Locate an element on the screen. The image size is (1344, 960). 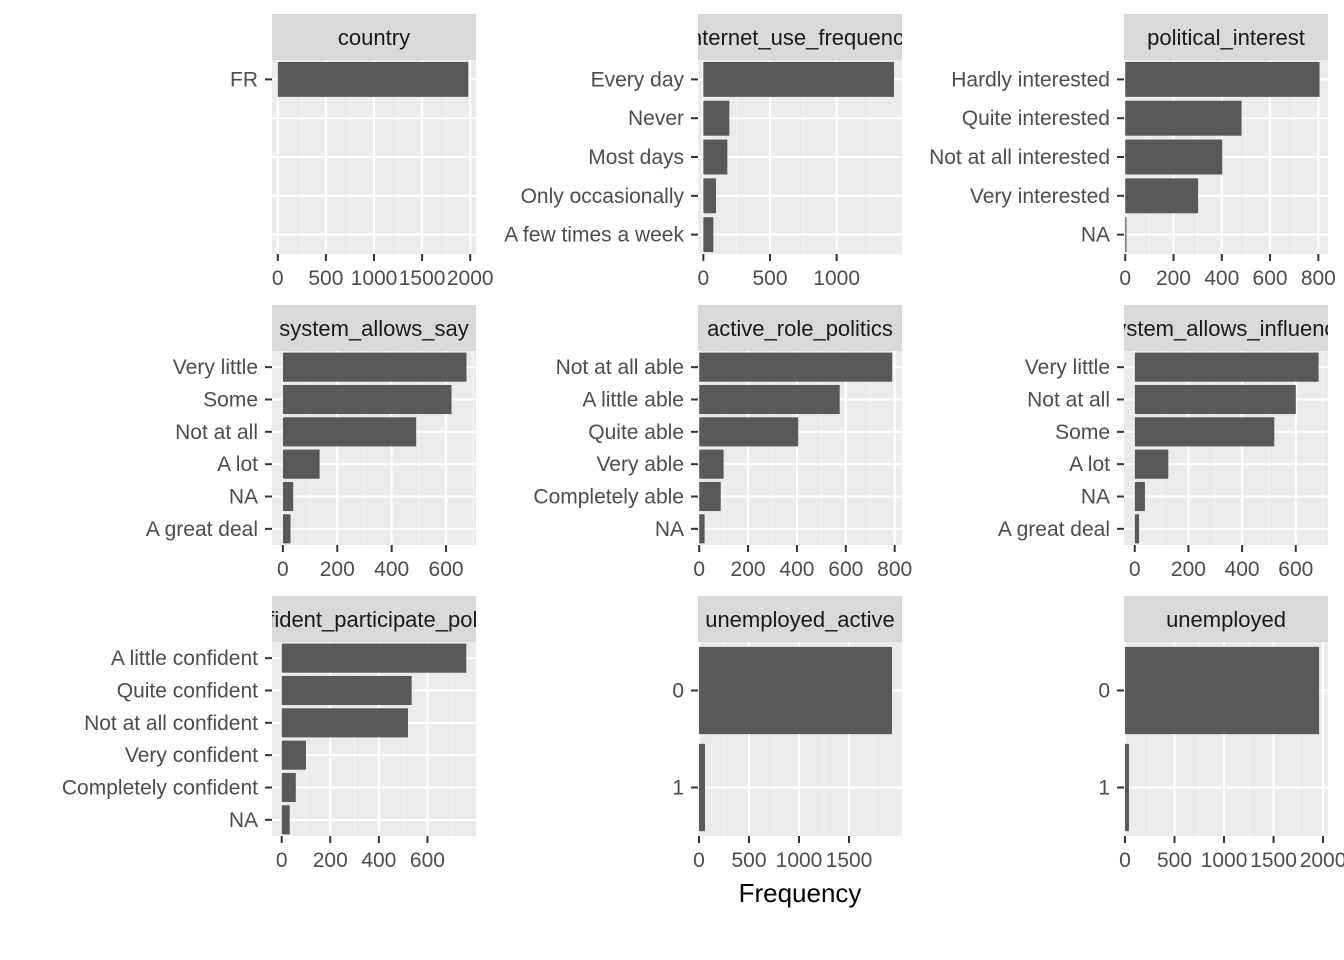
panel-active-role-politics-x-tick-label-400: 400 is located at coordinates (796, 569).